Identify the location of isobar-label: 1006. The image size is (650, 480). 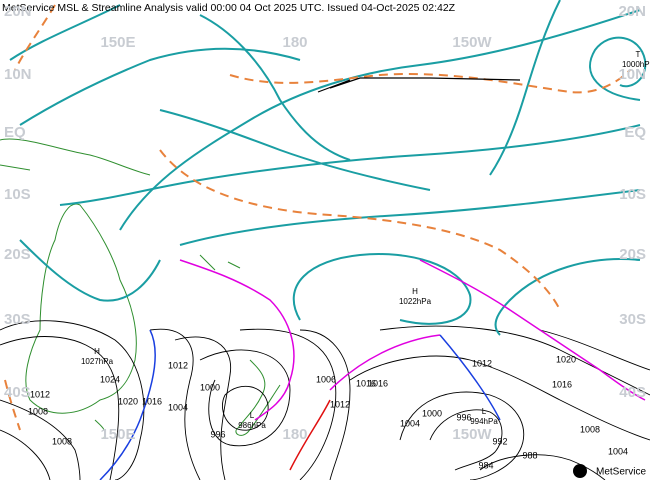
(326, 379).